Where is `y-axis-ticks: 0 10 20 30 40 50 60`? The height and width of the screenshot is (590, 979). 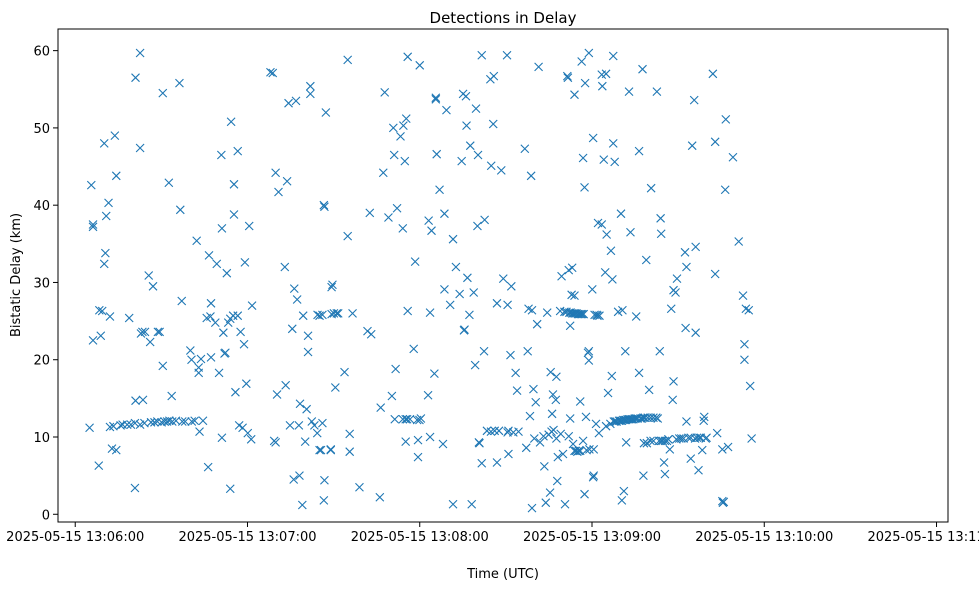 y-axis-ticks: 0 10 20 30 40 50 60 is located at coordinates (45, 284).